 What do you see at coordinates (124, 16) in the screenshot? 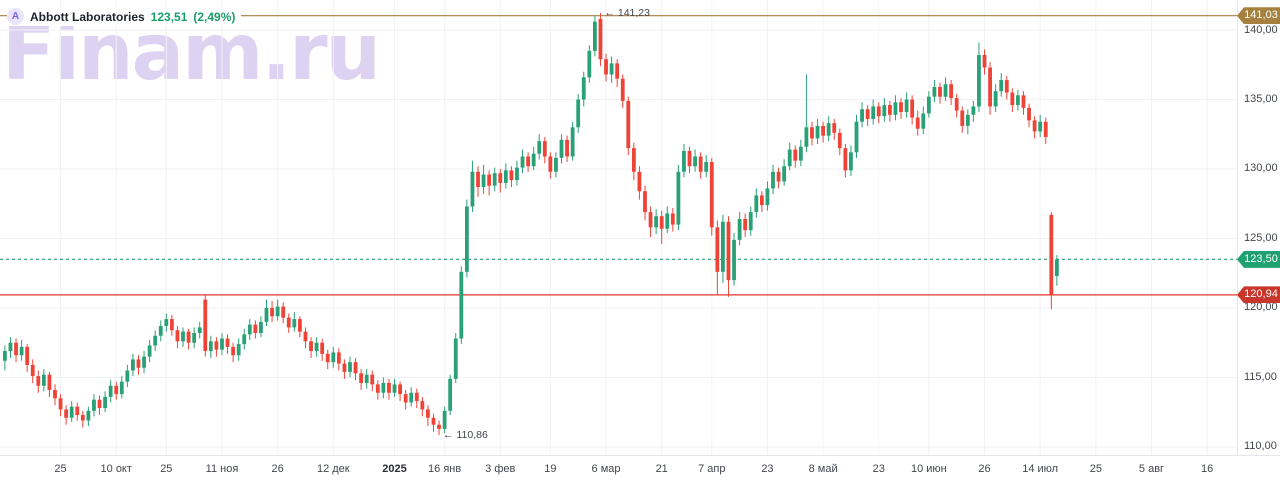
I see `symbol-header: A Abbott Laboratories 123,51 (2,49%)` at bounding box center [124, 16].